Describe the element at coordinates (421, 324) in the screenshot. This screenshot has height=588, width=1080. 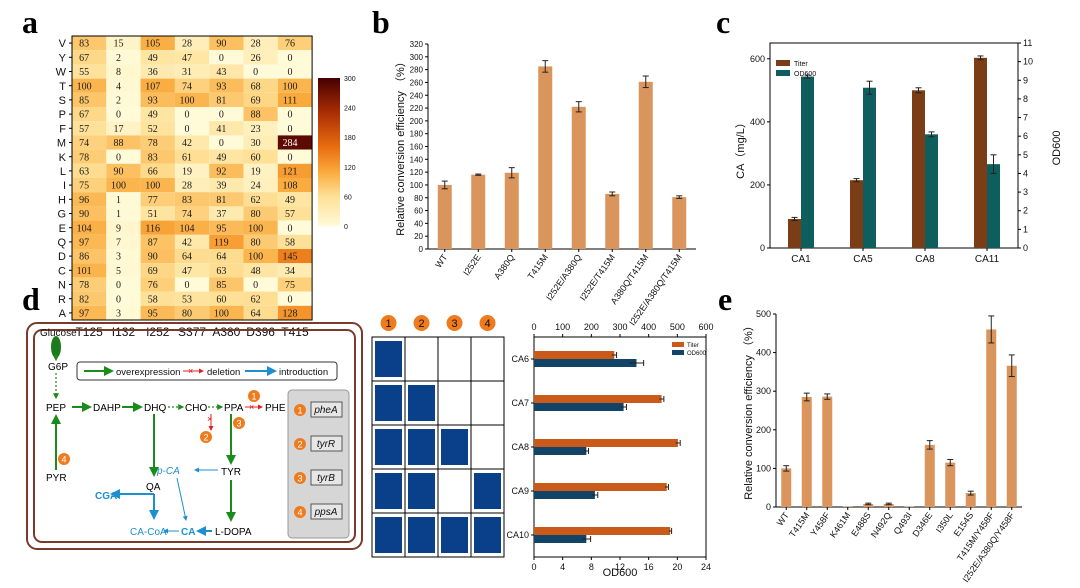
I see `column-badge-number: 2` at that location.